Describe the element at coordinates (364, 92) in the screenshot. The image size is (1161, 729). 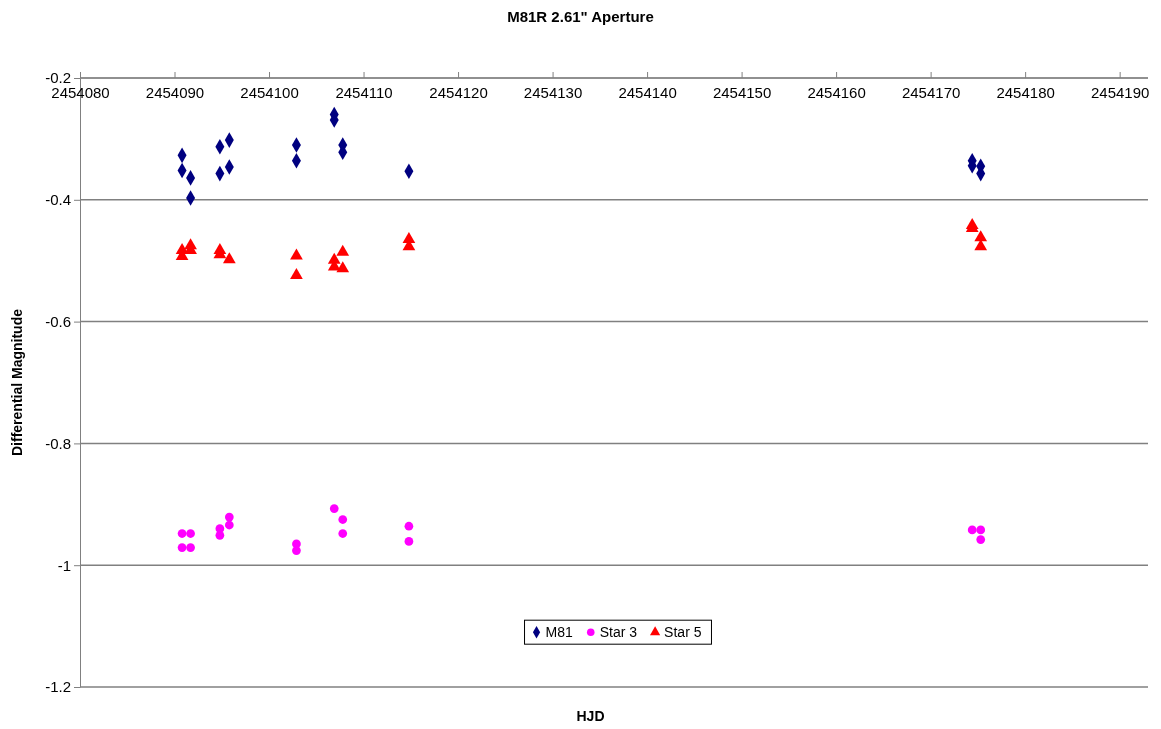
I see `x-tick-label: 2454110` at that location.